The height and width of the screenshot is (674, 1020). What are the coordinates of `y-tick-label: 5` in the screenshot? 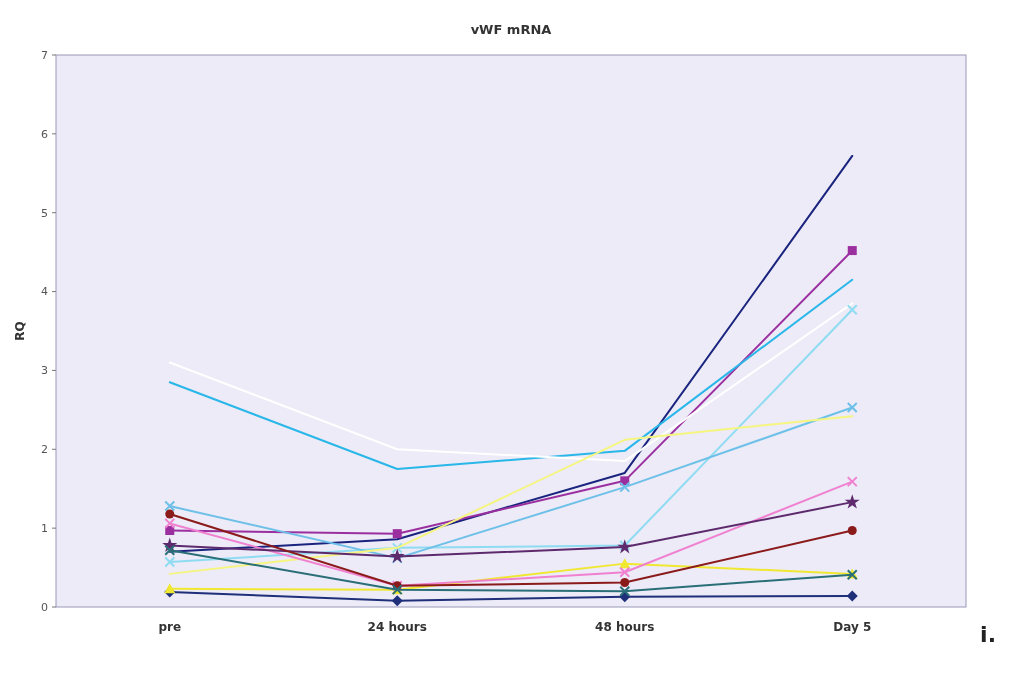 It's located at (44, 213).